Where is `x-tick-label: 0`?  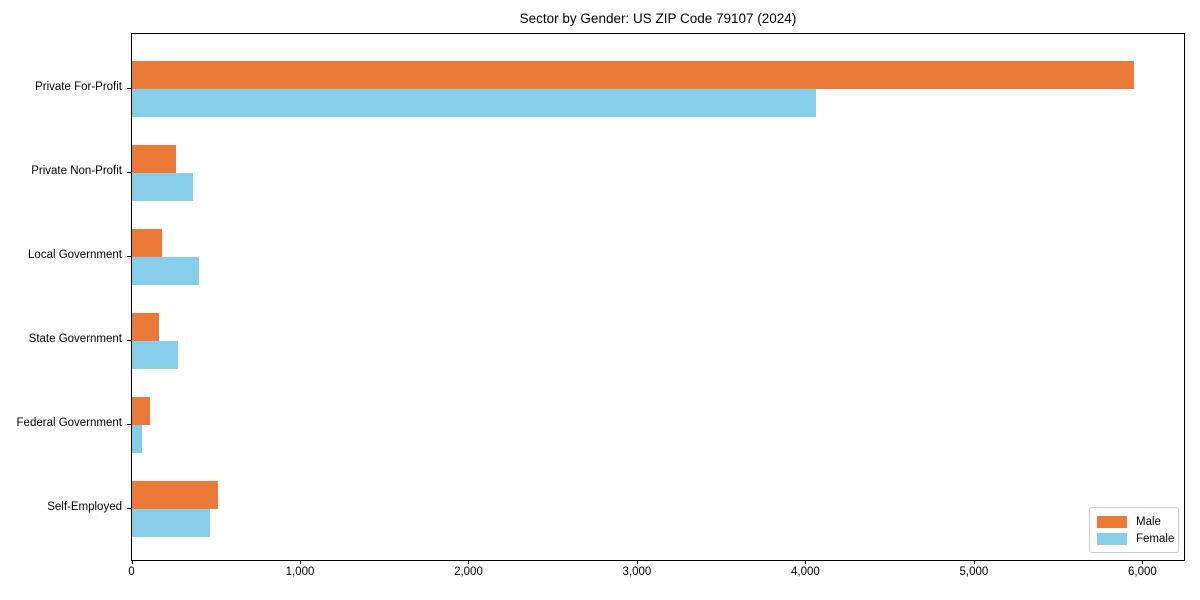
x-tick-label: 0 is located at coordinates (131, 572).